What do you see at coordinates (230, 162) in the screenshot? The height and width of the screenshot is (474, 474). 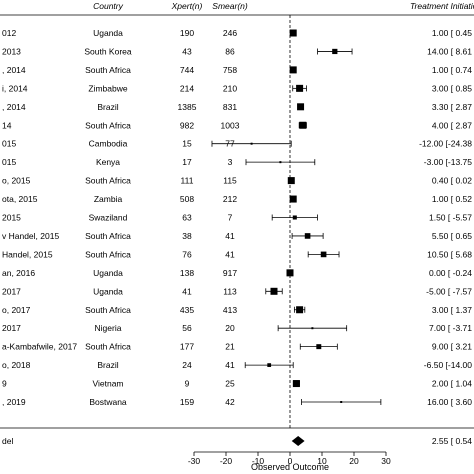 I see `study-smear-n: 3` at bounding box center [230, 162].